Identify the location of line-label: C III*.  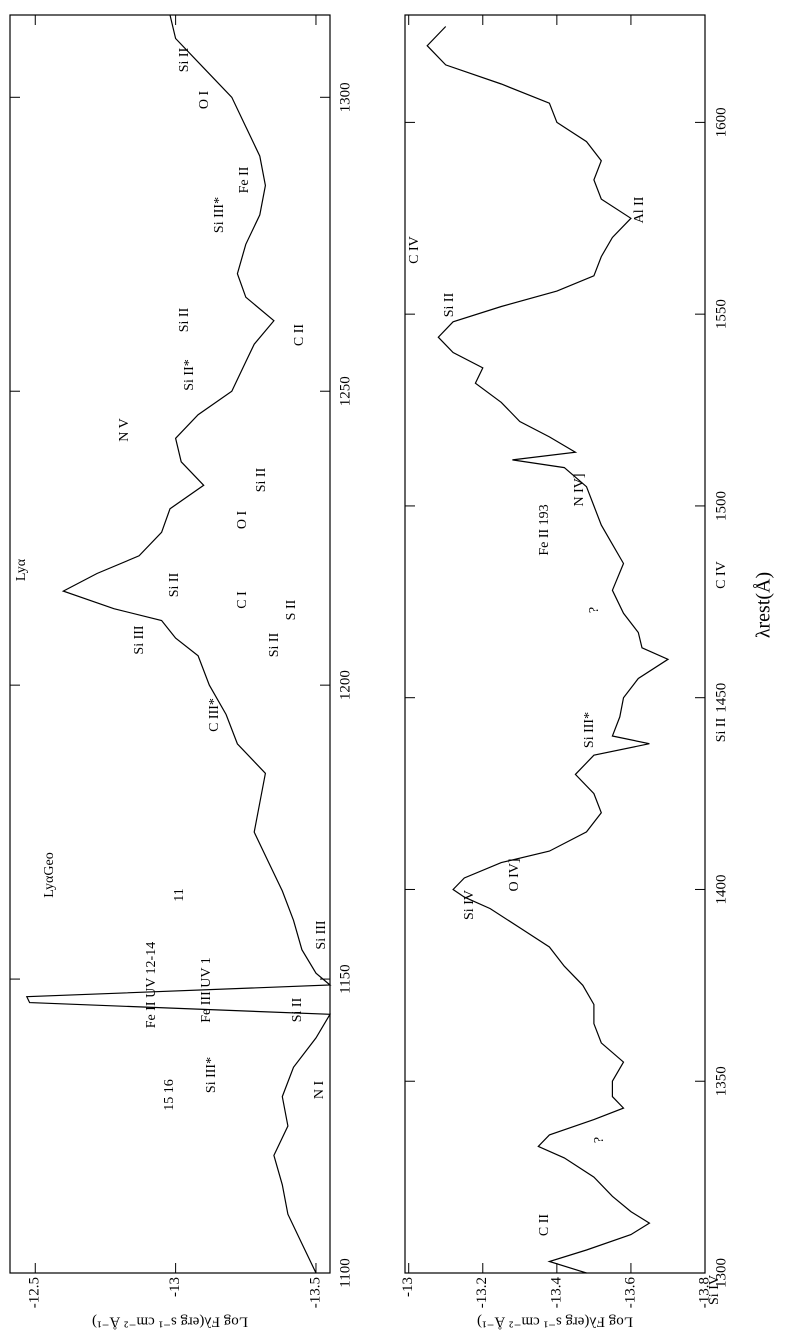
(214, 715).